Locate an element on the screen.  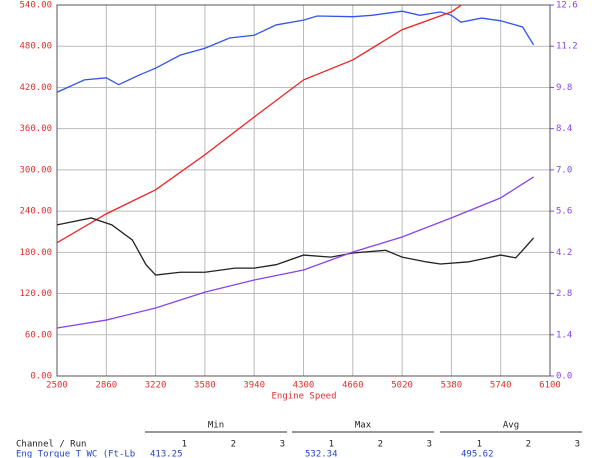
x-tick-label: 3580 is located at coordinates (205, 386).